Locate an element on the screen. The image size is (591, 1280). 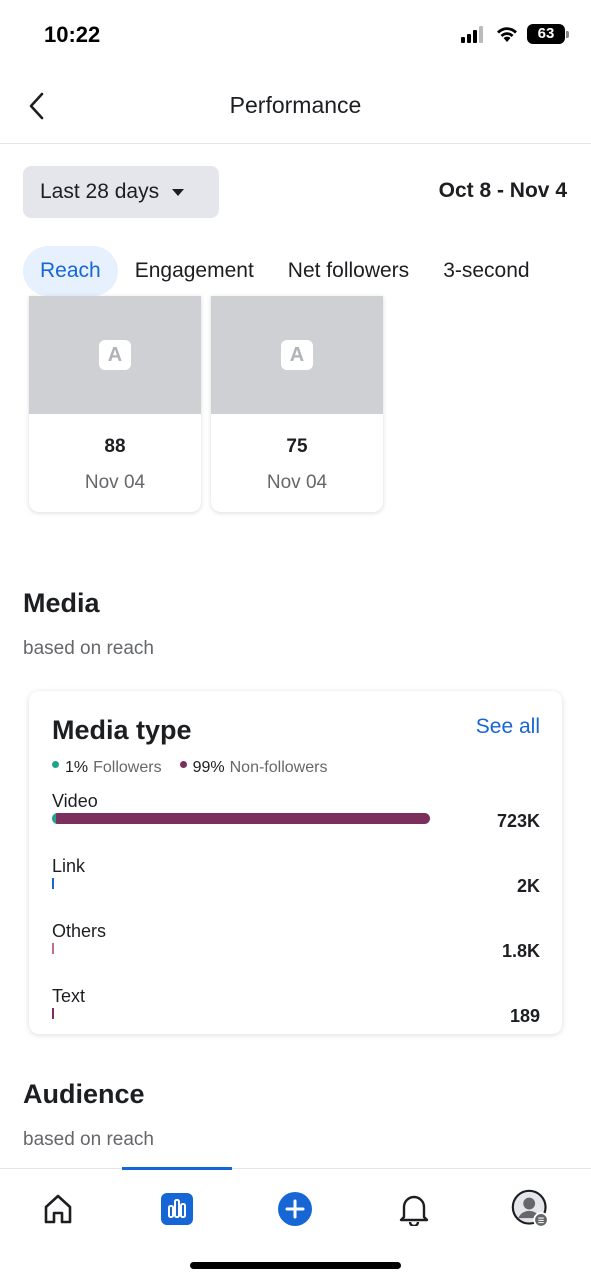
status-time: 10:22 is located at coordinates (72, 34).